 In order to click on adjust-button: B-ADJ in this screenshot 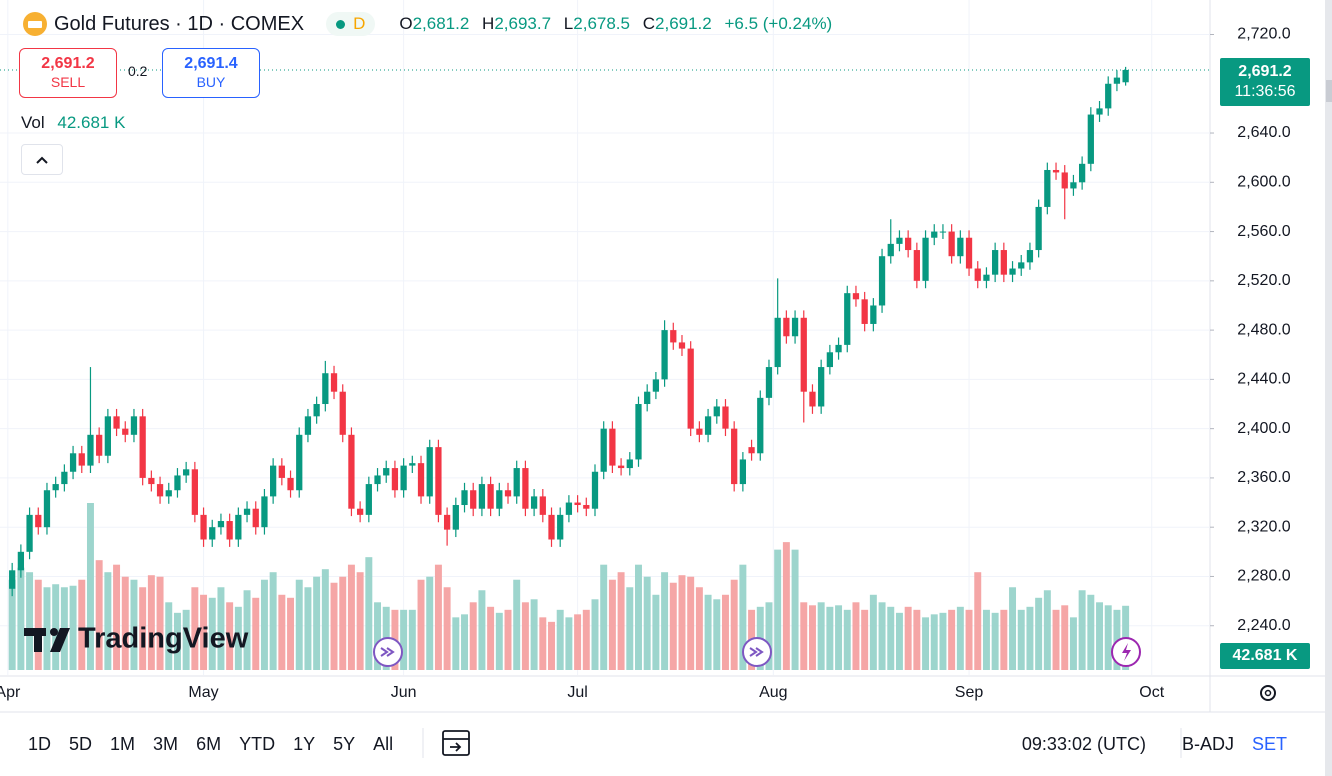, I will do `click(1207, 743)`.